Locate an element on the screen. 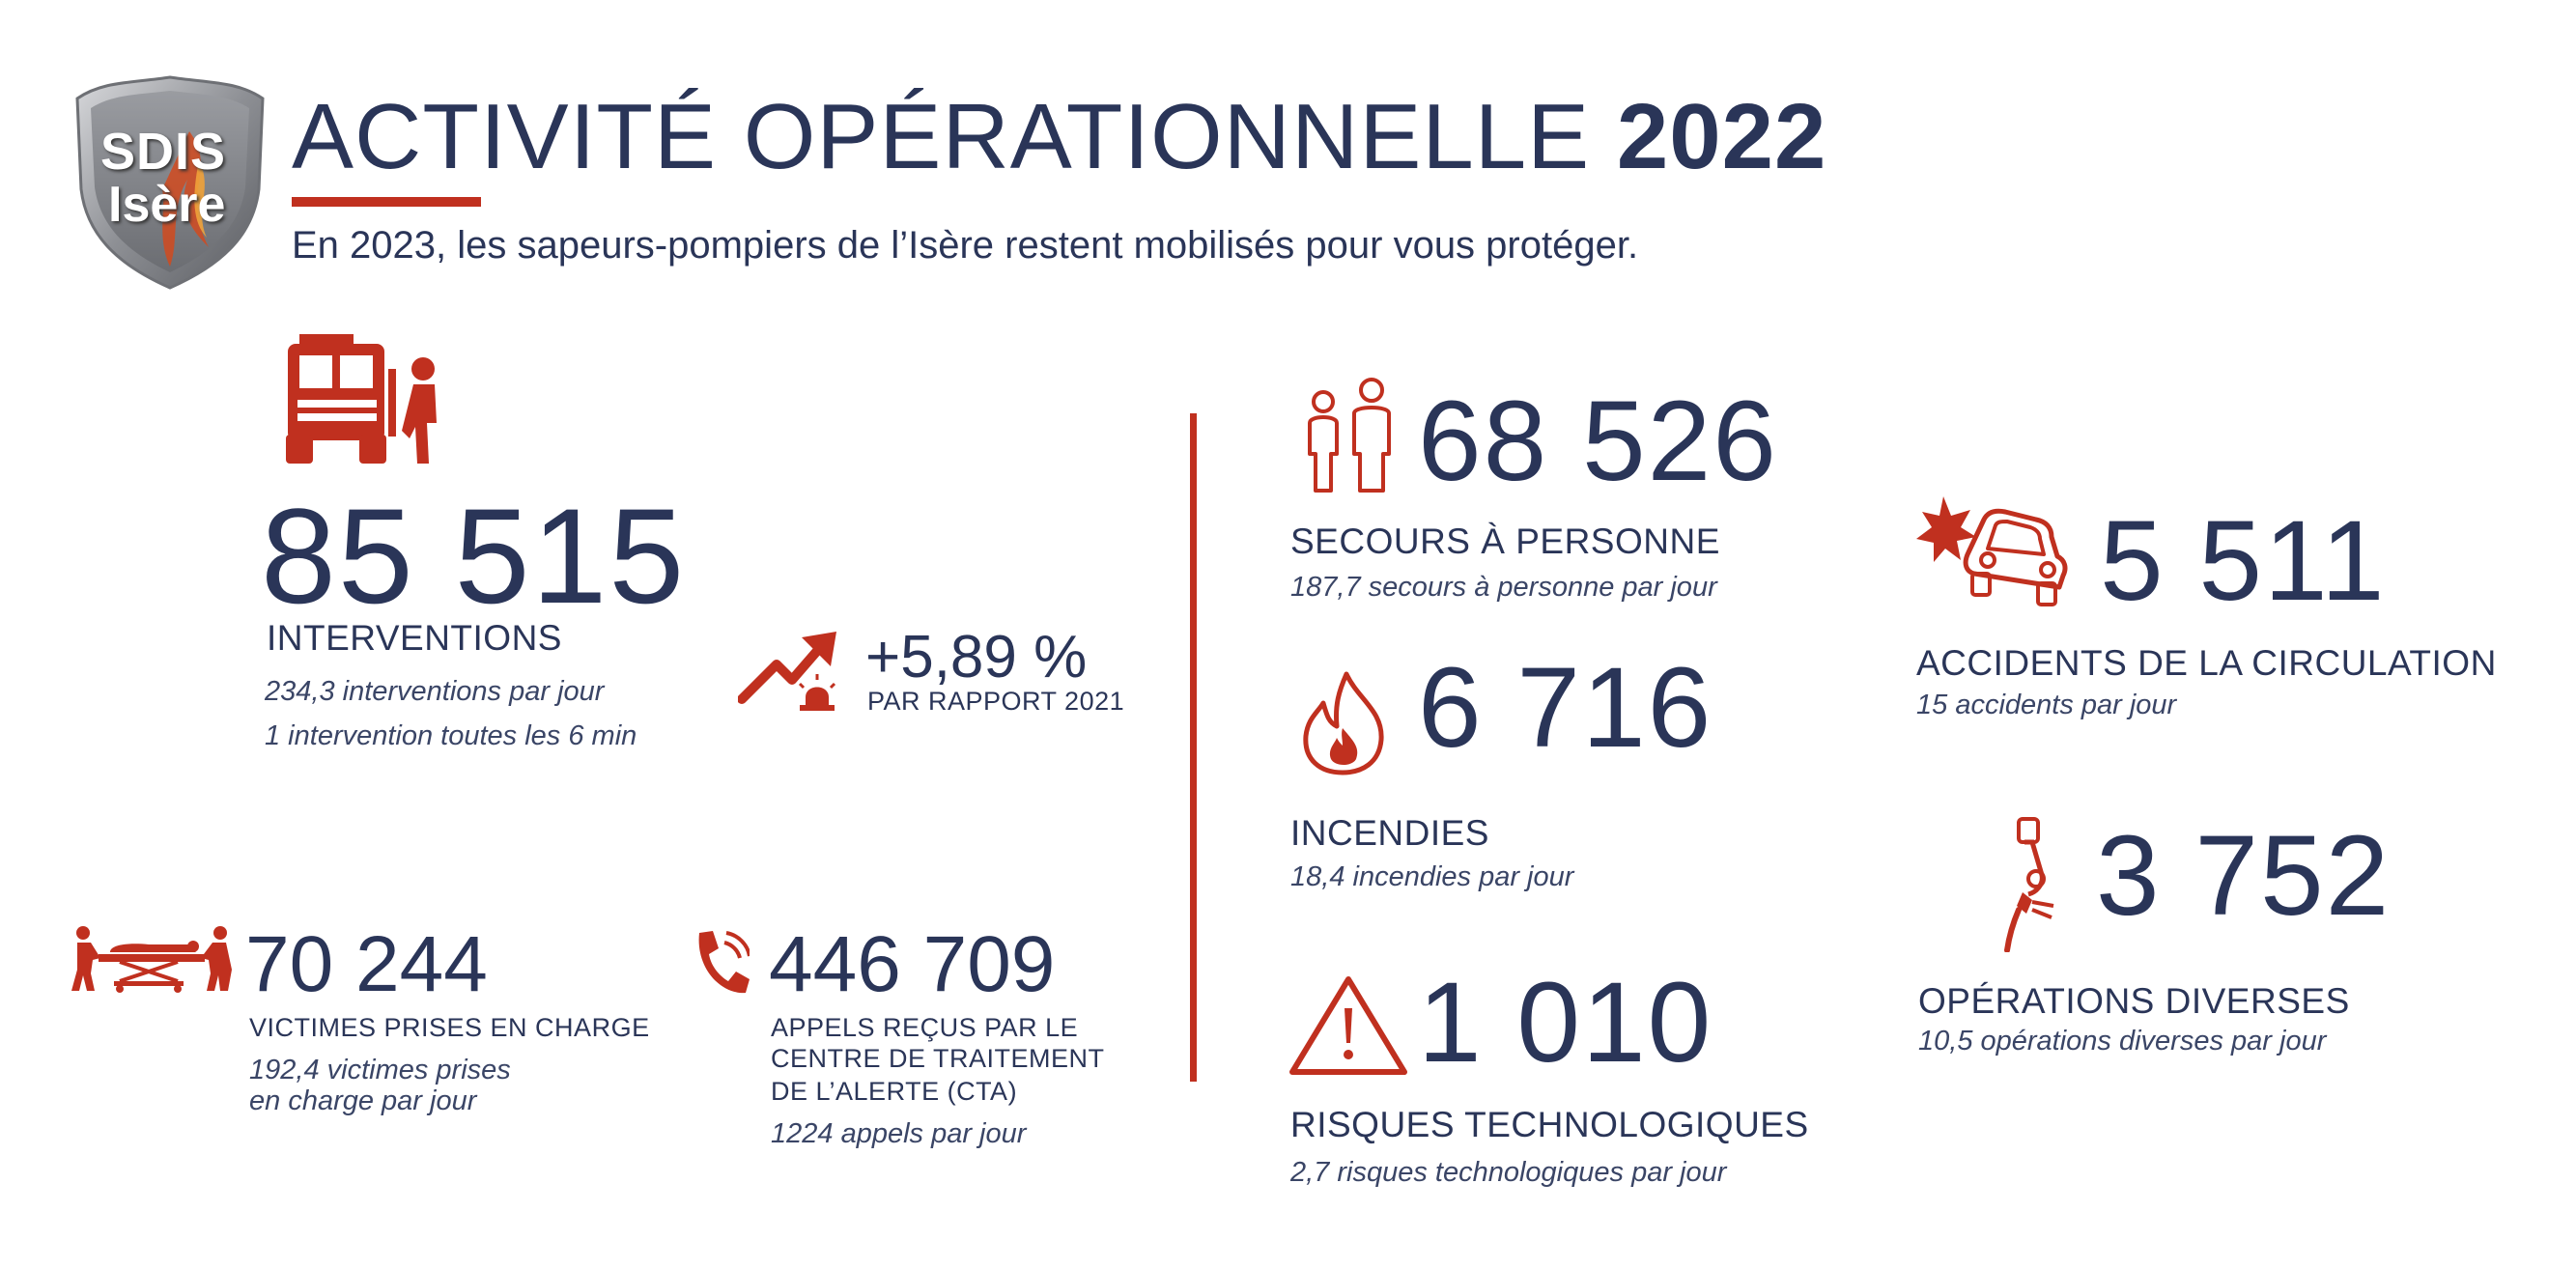 Image resolution: width=2576 pixels, height=1268 pixels. accidents-label: ACCIDENTS DE LA CIRCULATION is located at coordinates (2206, 663).